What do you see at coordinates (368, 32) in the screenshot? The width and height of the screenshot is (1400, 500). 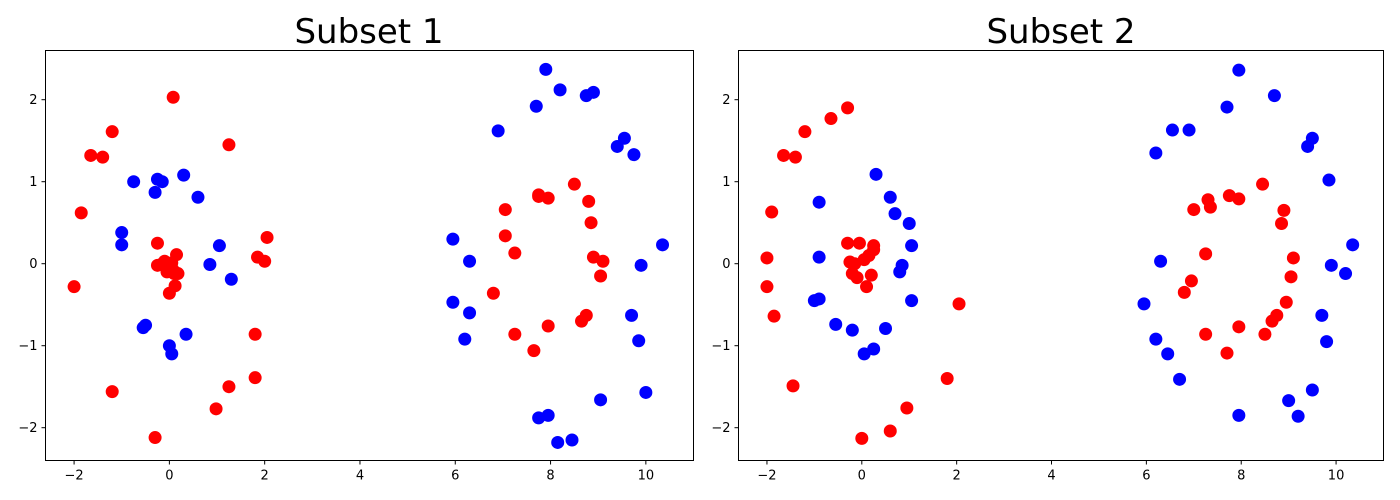 I see `subset-1-title: Subset 1` at bounding box center [368, 32].